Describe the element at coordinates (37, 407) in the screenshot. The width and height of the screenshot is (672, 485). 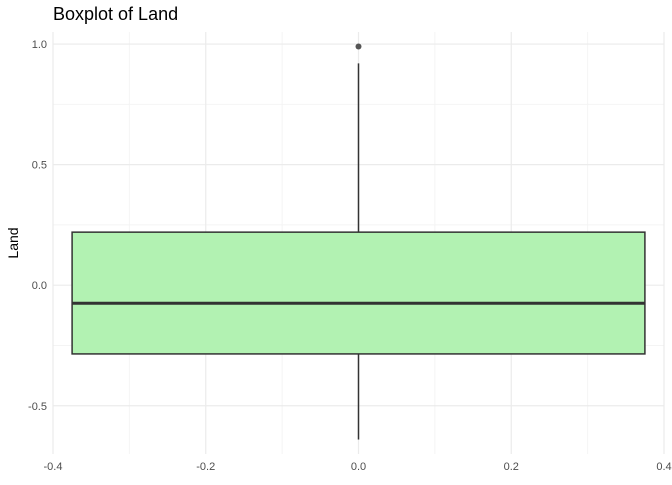
I see `y-tick-label: -0.5` at that location.